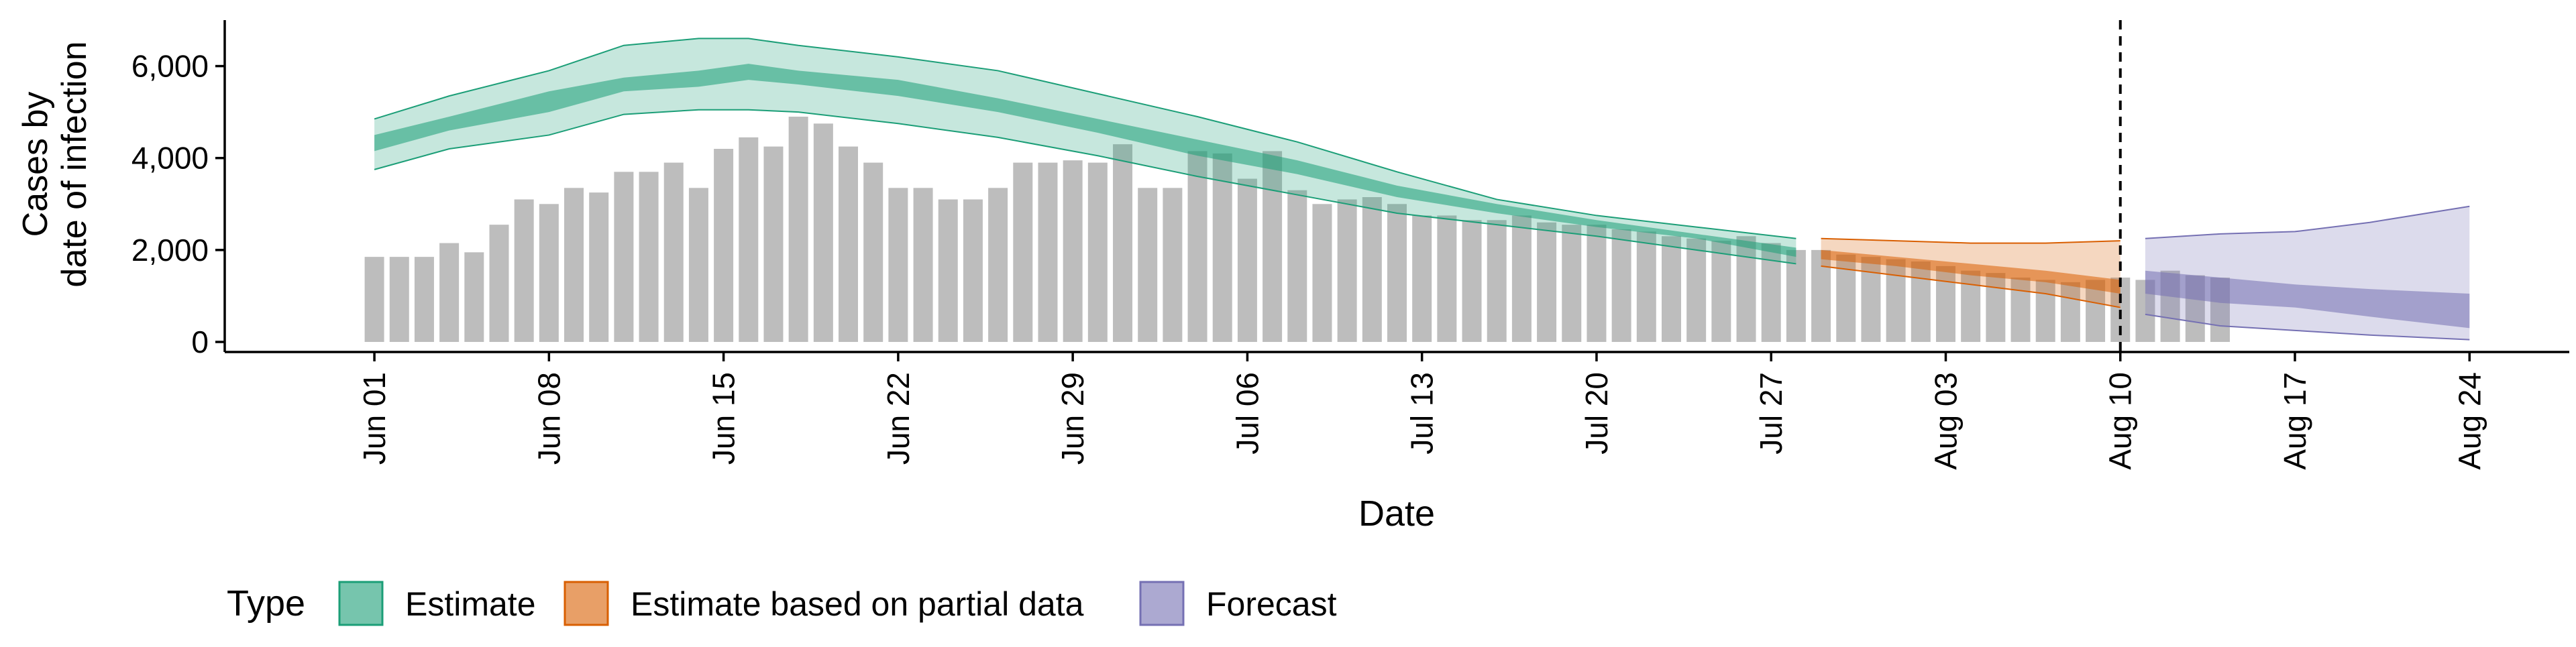  I want to click on y-tick-label: 0, so click(200, 342).